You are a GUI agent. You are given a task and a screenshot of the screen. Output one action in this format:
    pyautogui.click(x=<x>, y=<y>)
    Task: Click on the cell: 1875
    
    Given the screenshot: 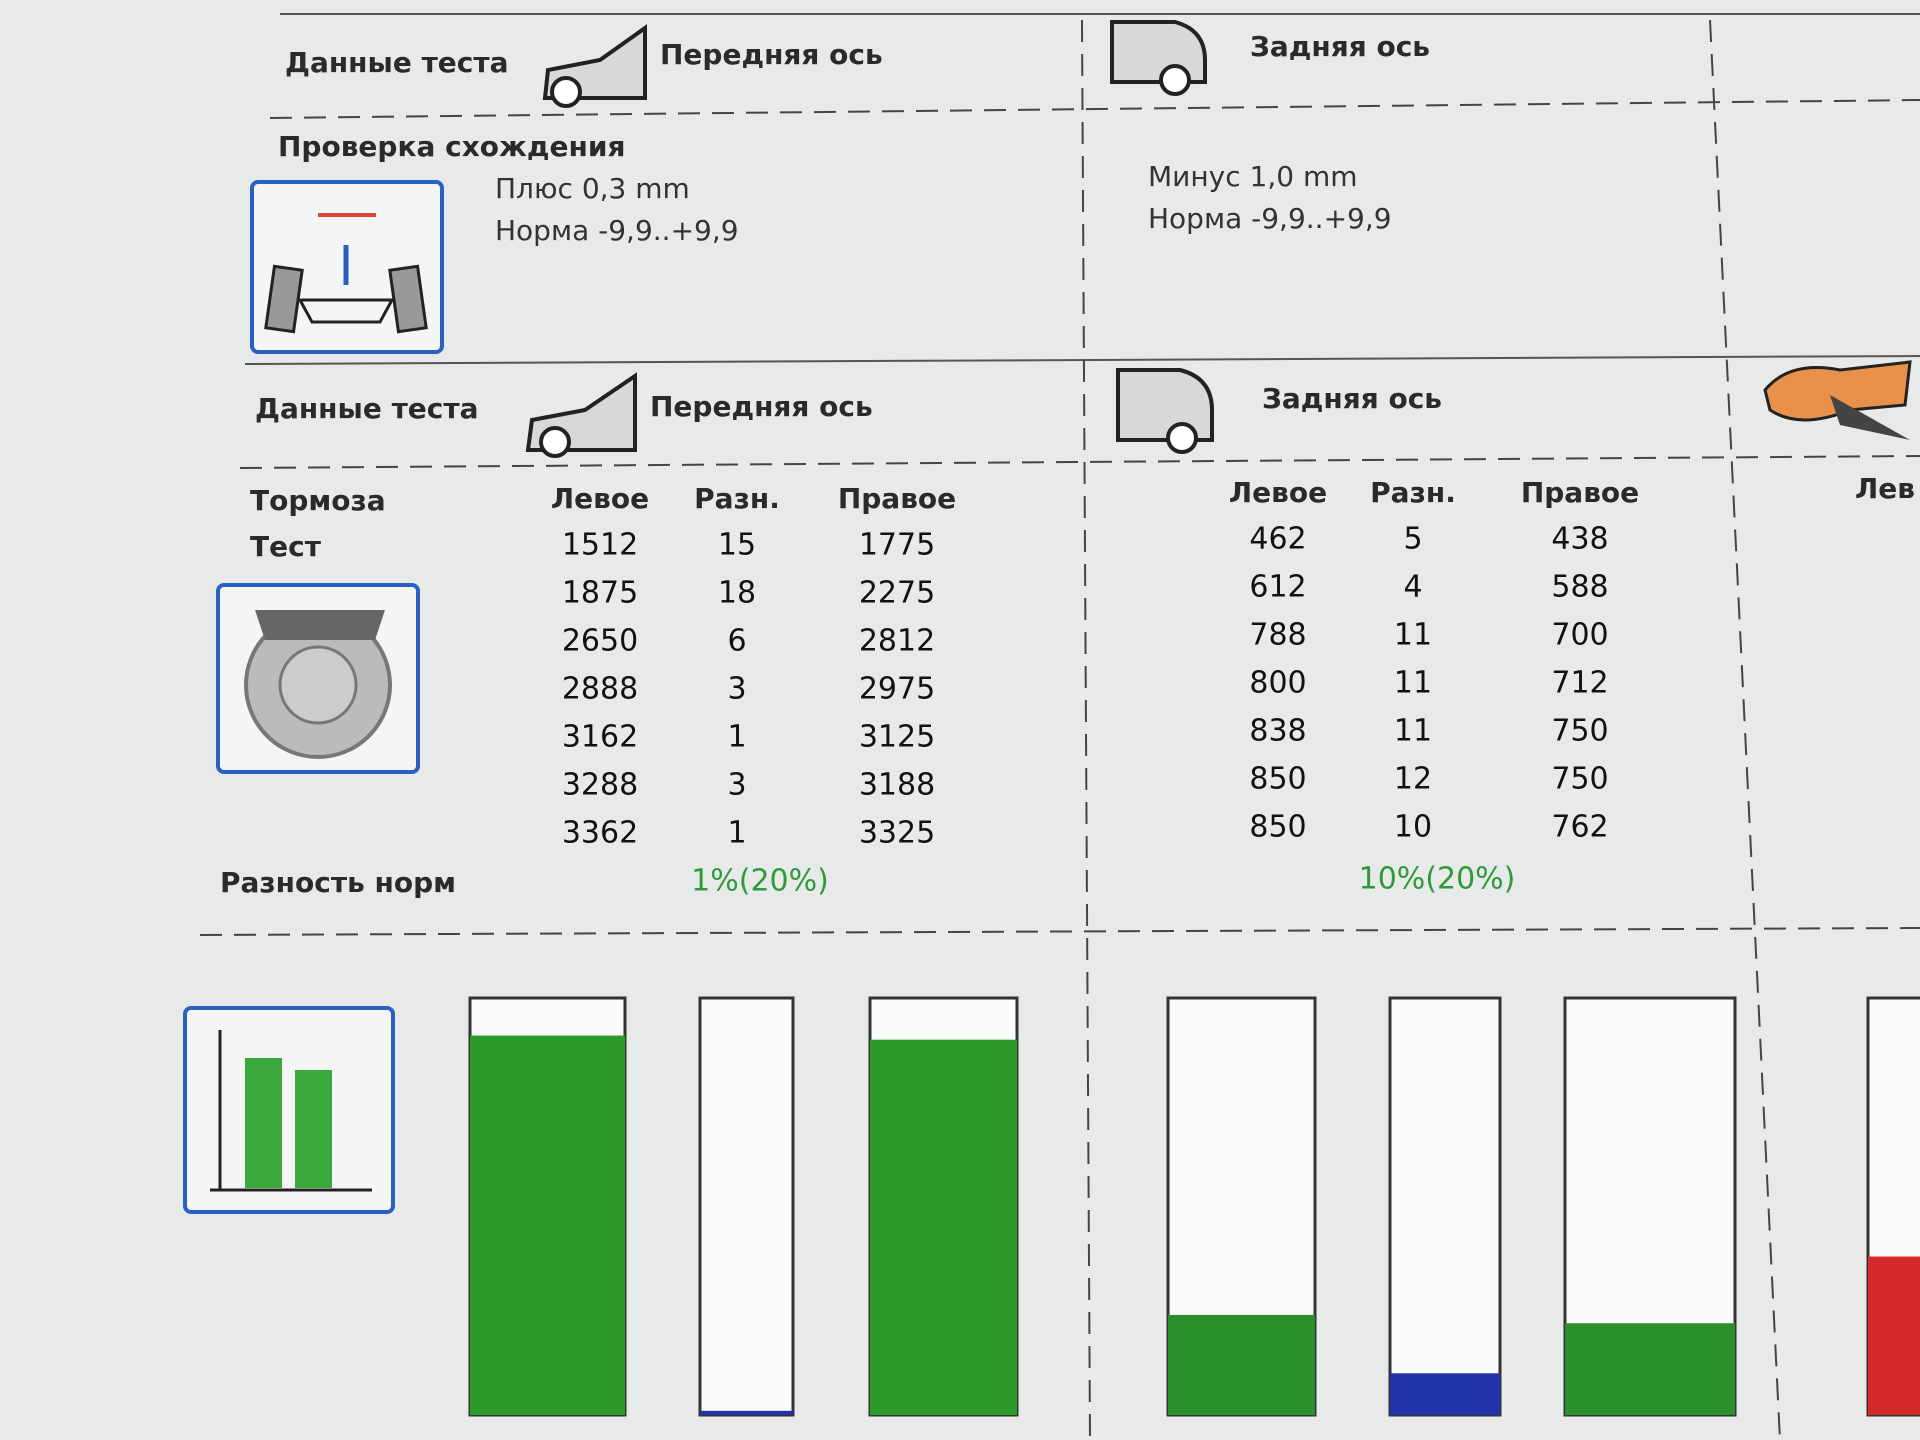 What is the action you would take?
    pyautogui.click(x=600, y=593)
    